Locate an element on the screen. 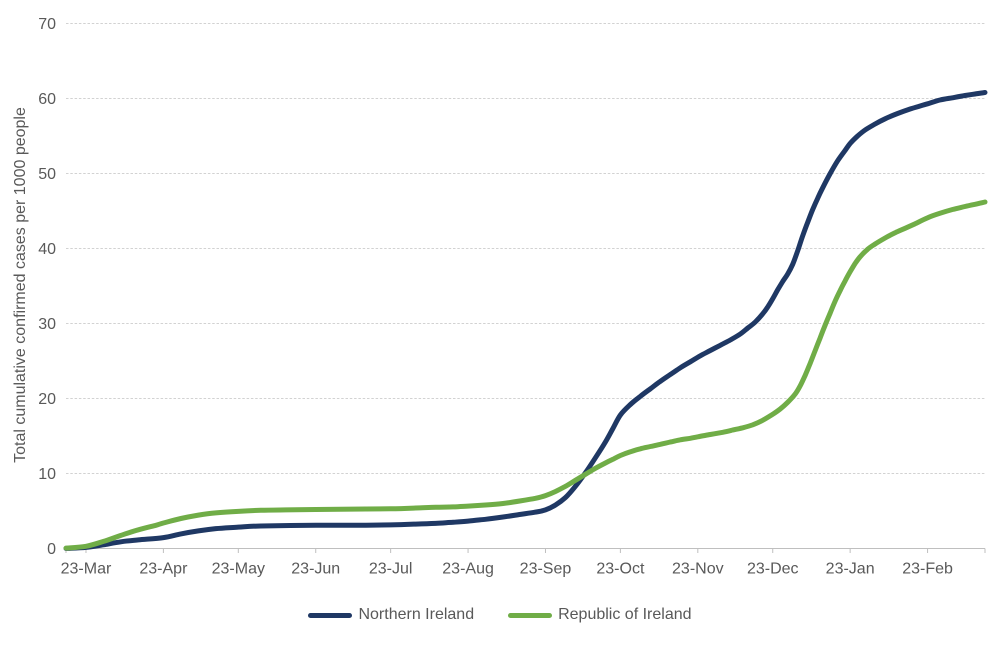 The image size is (1000, 645). x-tick-label: 23-Feb is located at coordinates (927, 569).